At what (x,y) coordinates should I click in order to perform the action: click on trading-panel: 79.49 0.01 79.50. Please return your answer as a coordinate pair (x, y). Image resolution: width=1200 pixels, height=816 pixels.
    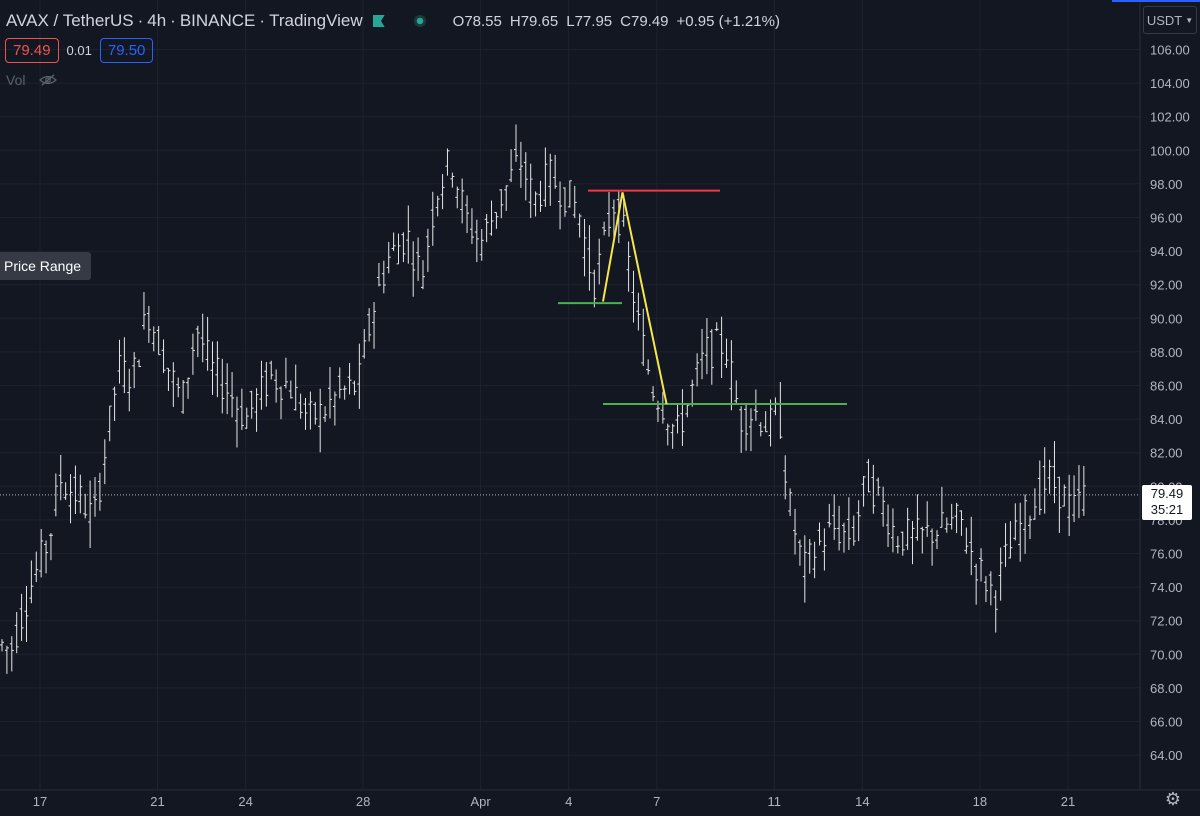
    Looking at the image, I should click on (79, 50).